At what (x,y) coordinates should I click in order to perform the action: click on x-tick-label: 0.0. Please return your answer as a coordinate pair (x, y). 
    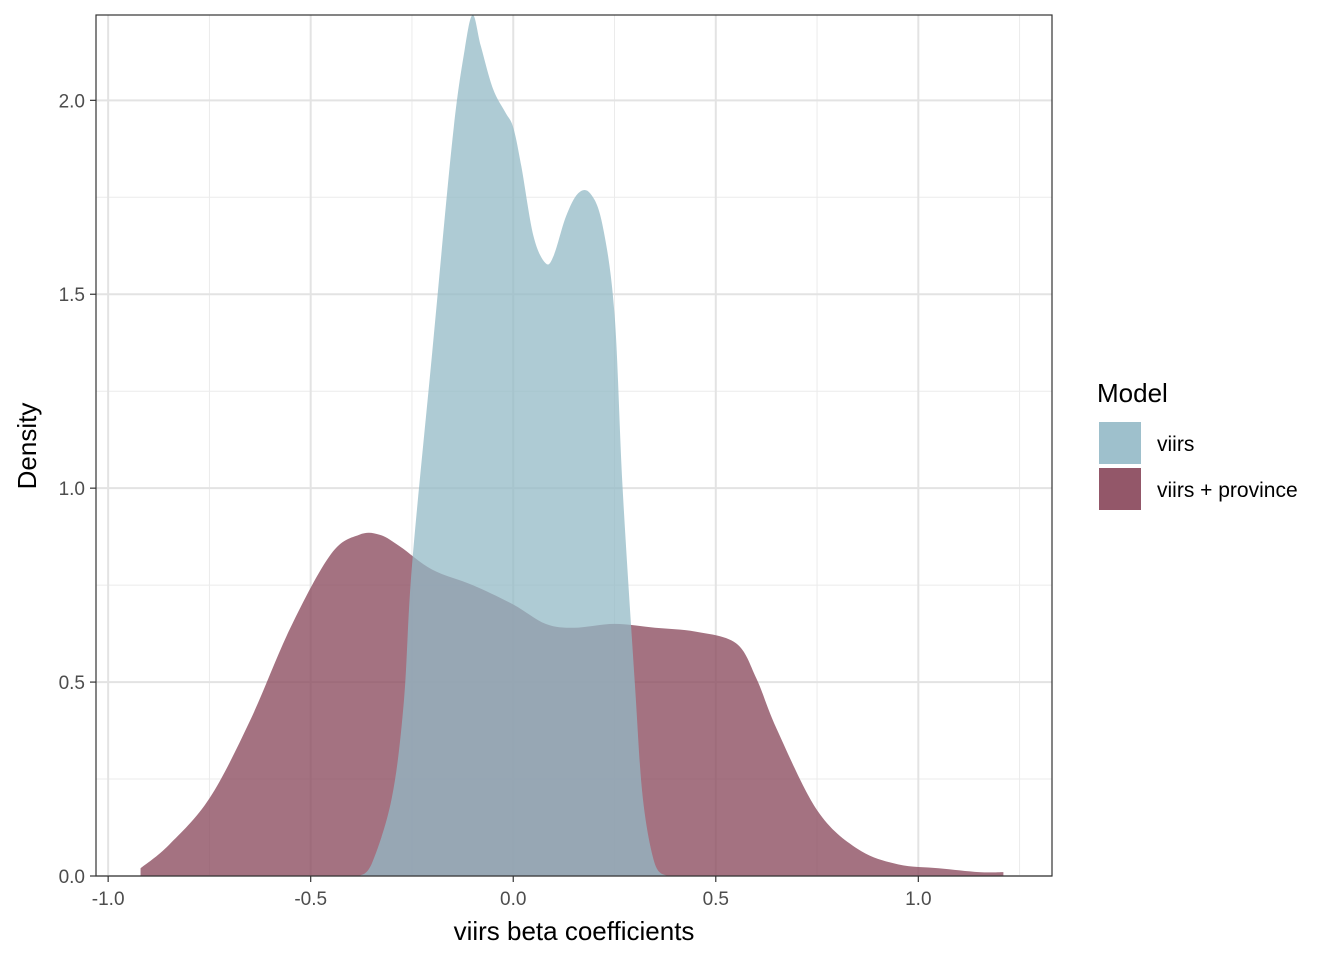
    Looking at the image, I should click on (513, 899).